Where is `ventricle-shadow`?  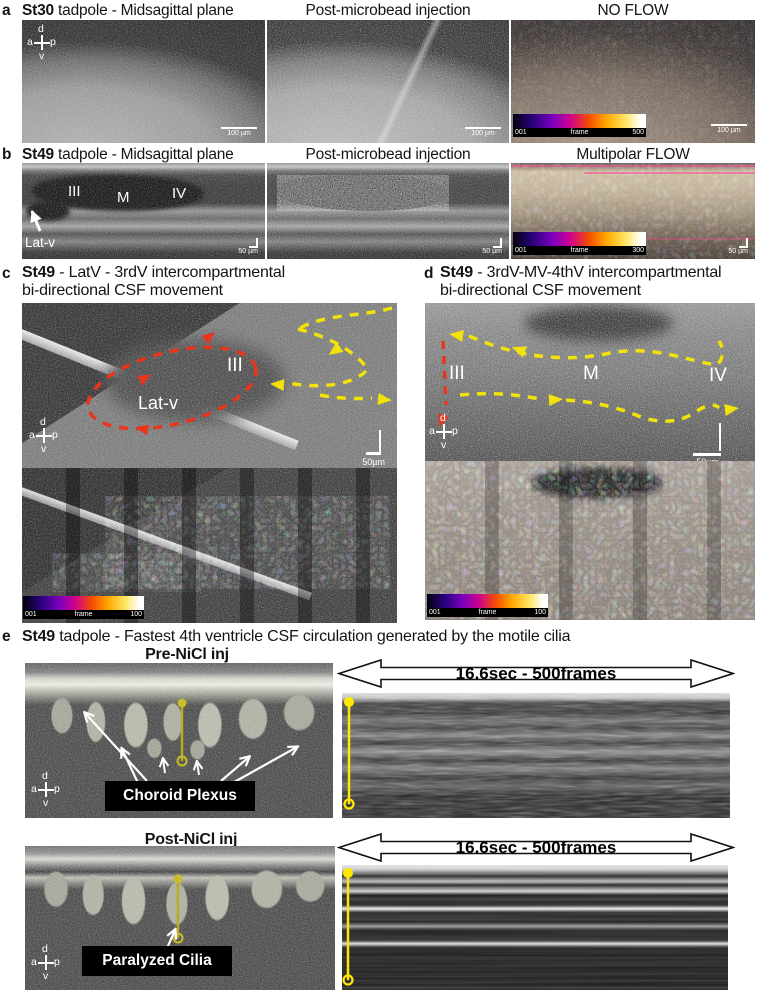
ventricle-shadow is located at coordinates (194, 380).